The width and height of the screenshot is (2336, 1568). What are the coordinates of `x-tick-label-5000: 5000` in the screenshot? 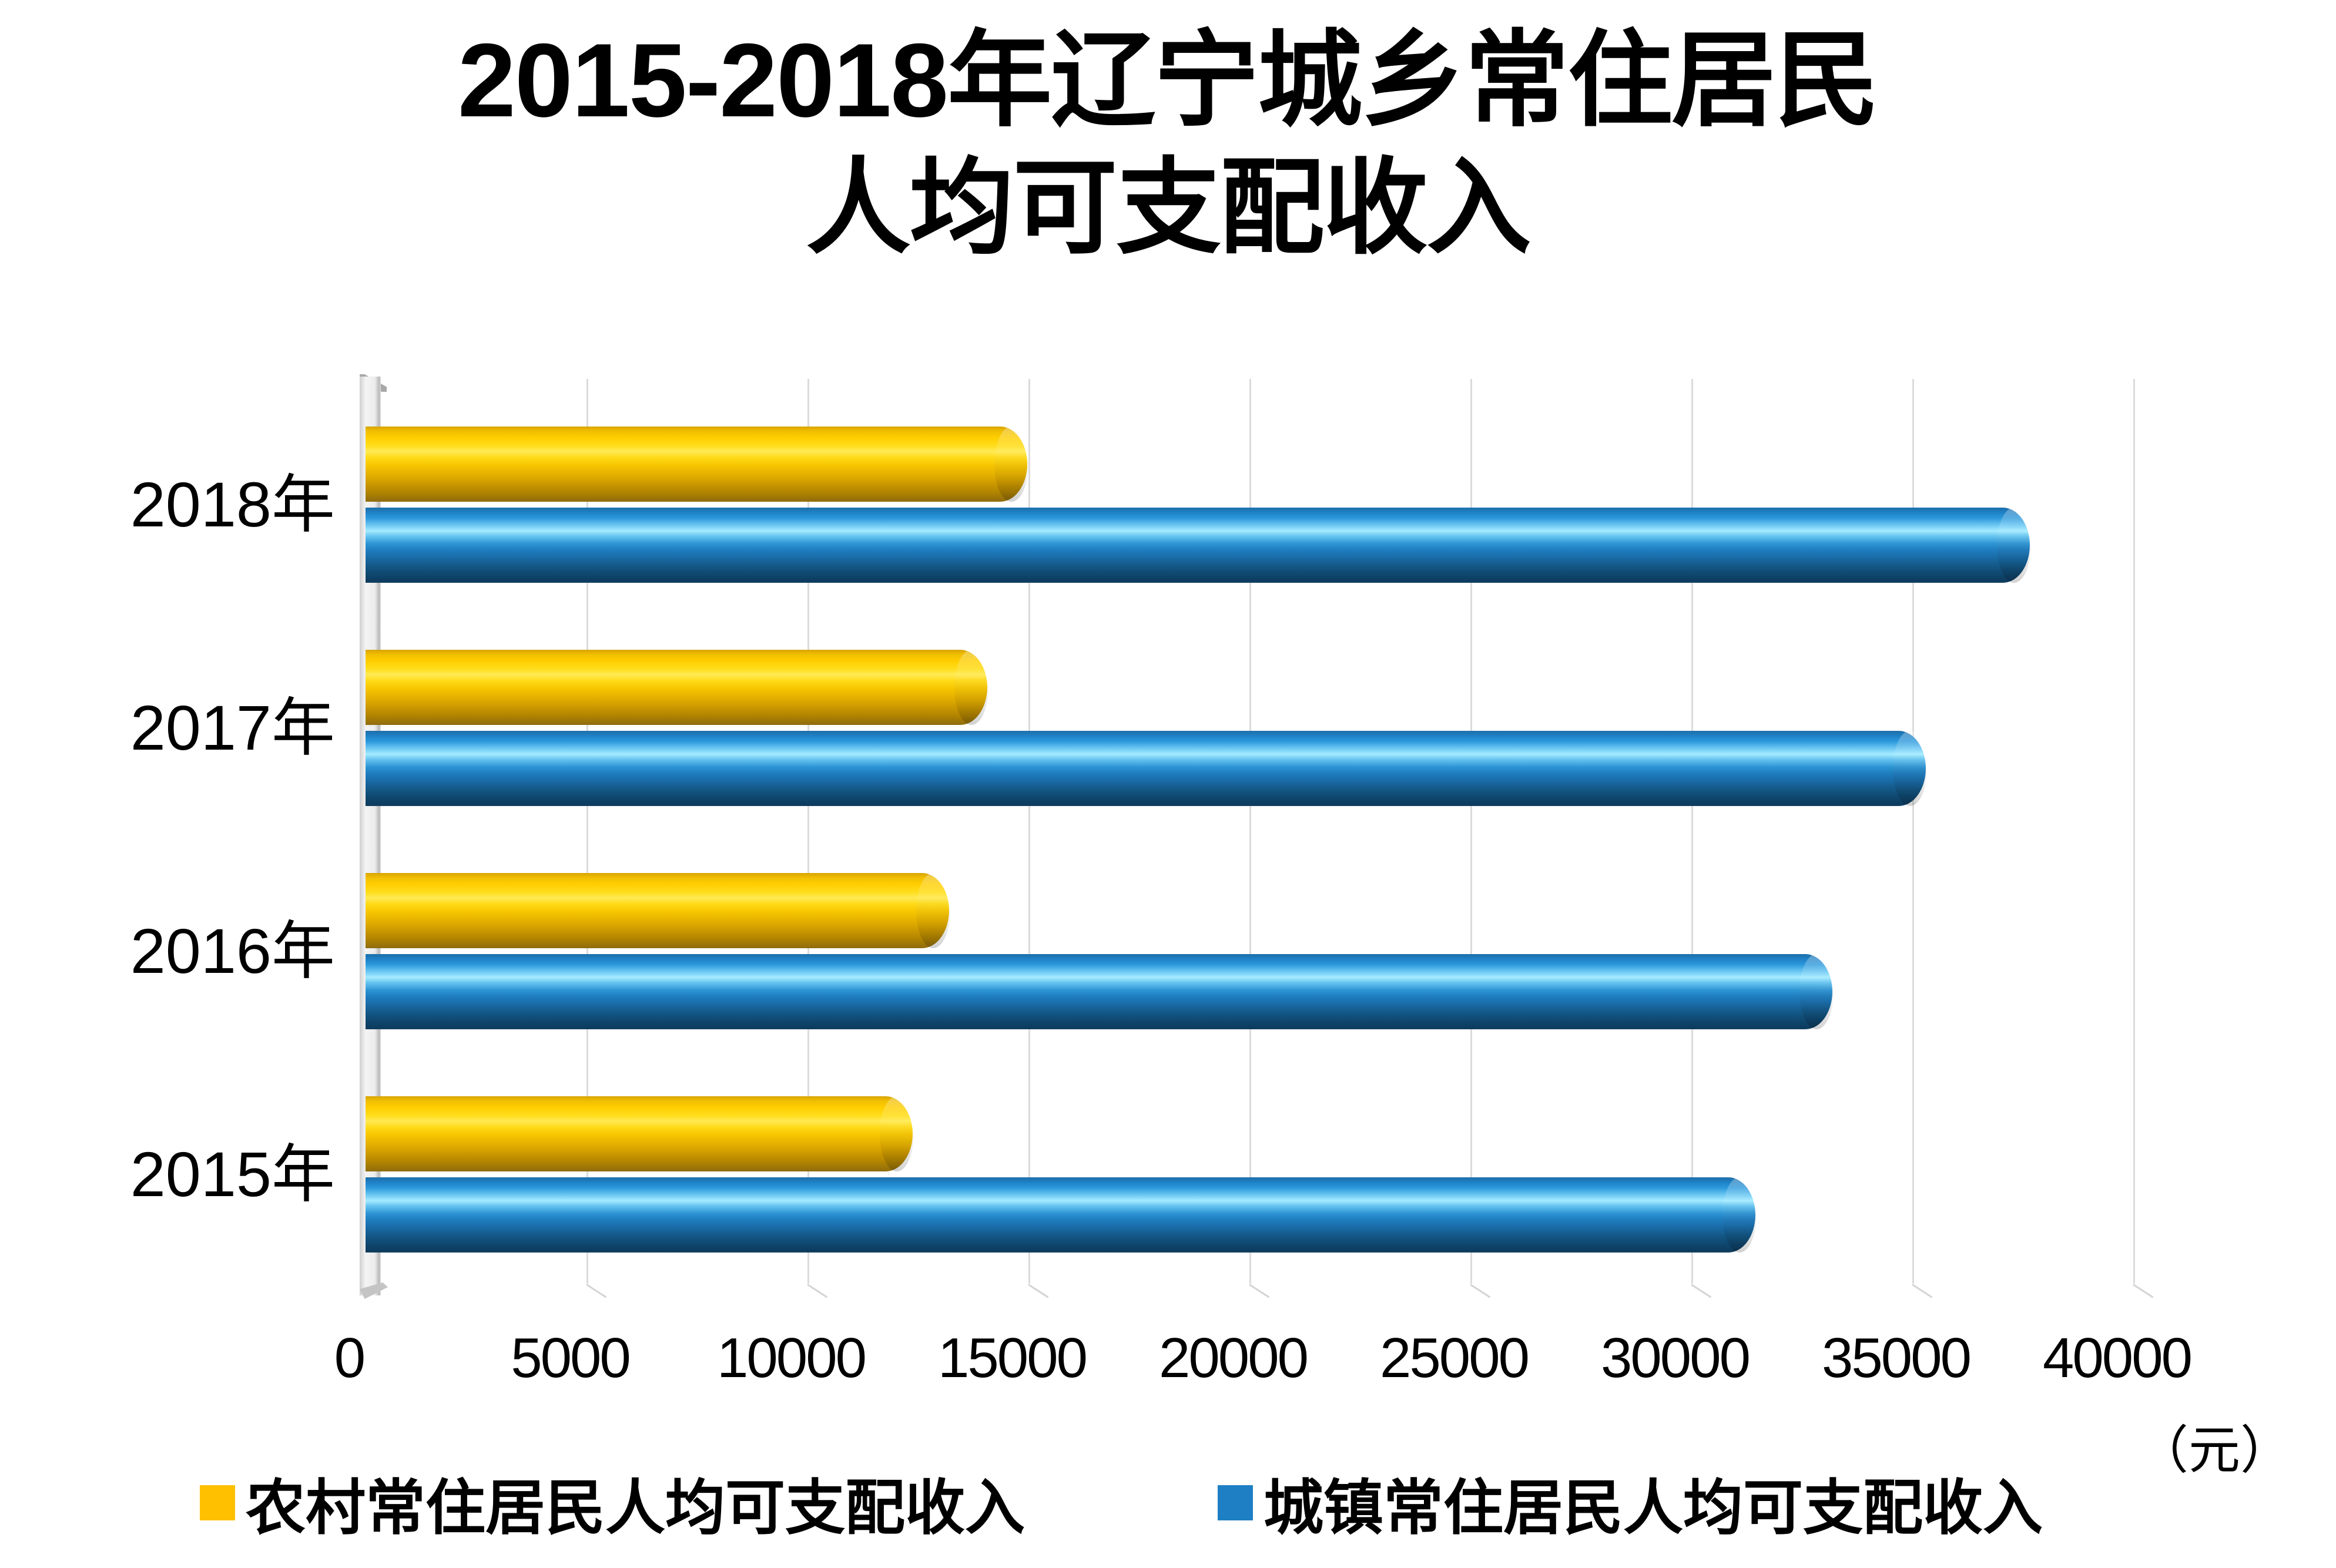 It's located at (571, 1358).